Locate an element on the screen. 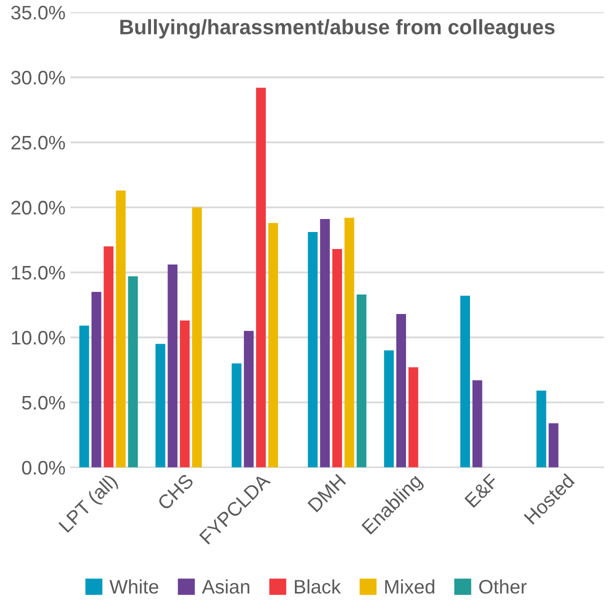 The width and height of the screenshot is (613, 615). y-tick-label: 10.0% is located at coordinates (38, 337).